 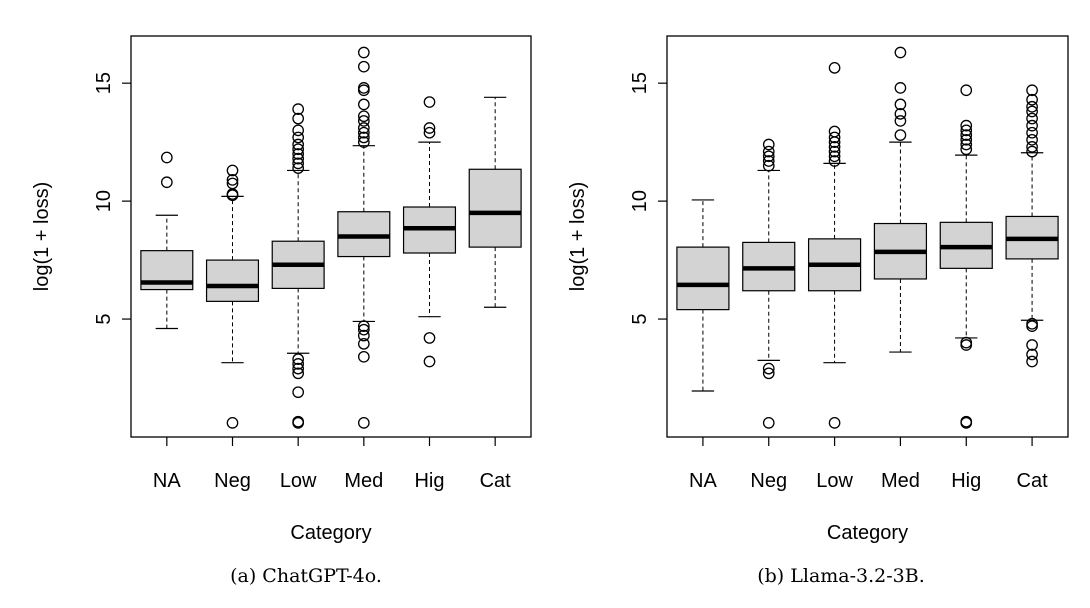 What do you see at coordinates (768, 481) in the screenshot?
I see `x-tick-label: Neg` at bounding box center [768, 481].